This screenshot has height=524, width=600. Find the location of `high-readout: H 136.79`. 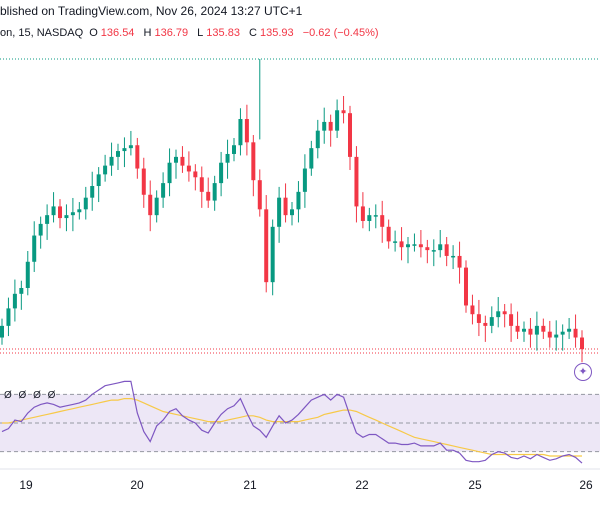

high-readout: H 136.79 is located at coordinates (168, 33).